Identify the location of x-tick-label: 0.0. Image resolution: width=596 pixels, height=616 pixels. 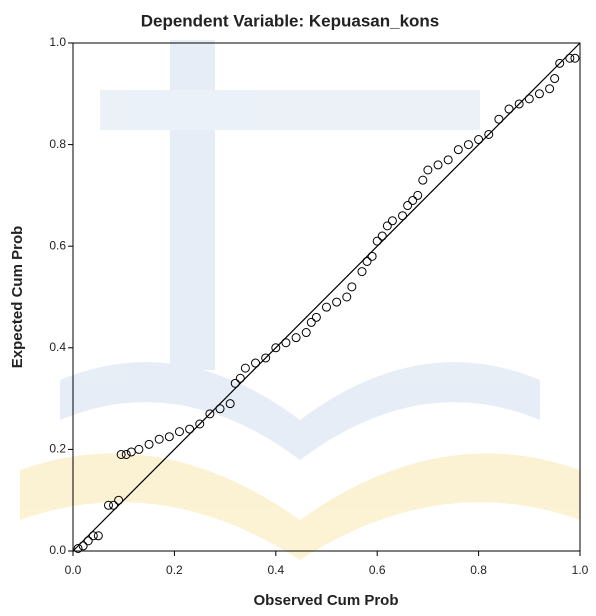
(73, 570).